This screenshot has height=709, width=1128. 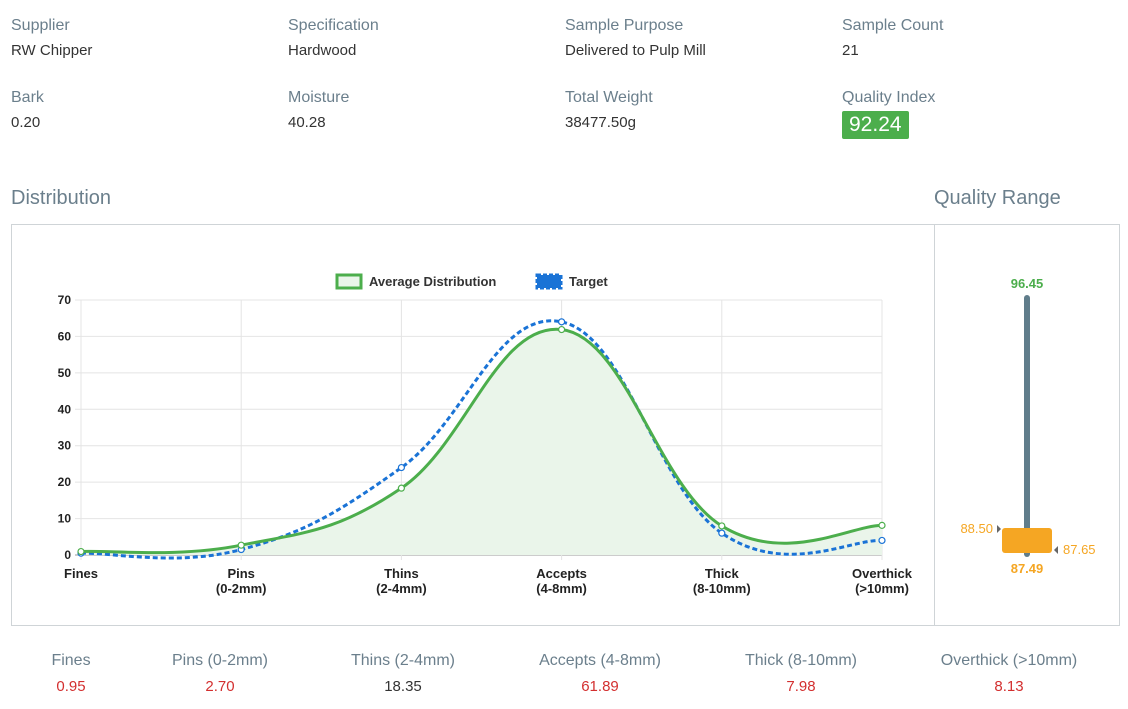 What do you see at coordinates (333, 25) in the screenshot?
I see `specification-label: Specification` at bounding box center [333, 25].